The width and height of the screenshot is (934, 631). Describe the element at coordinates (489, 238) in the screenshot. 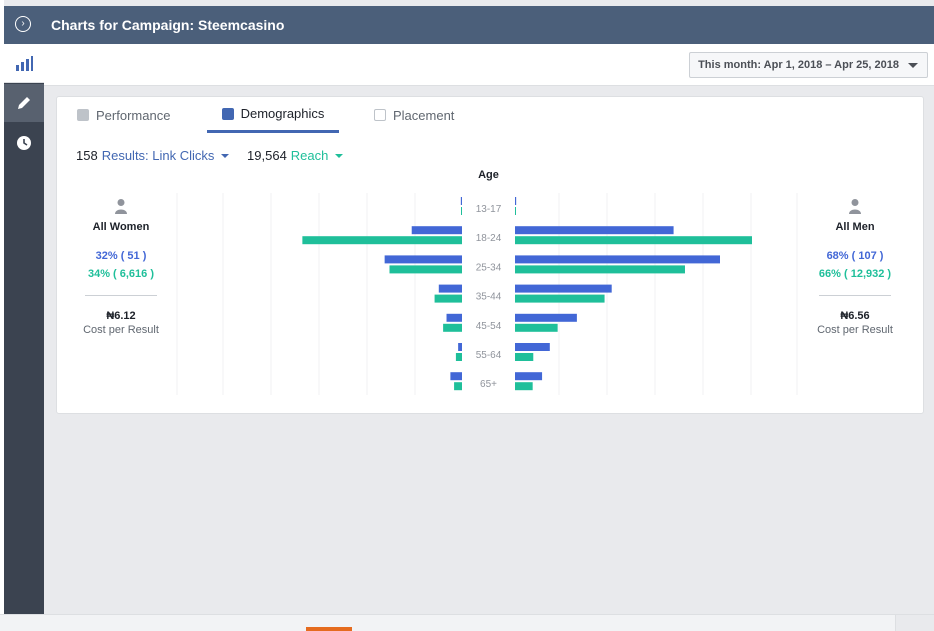

I see `age-tick-label: 18-24` at that location.